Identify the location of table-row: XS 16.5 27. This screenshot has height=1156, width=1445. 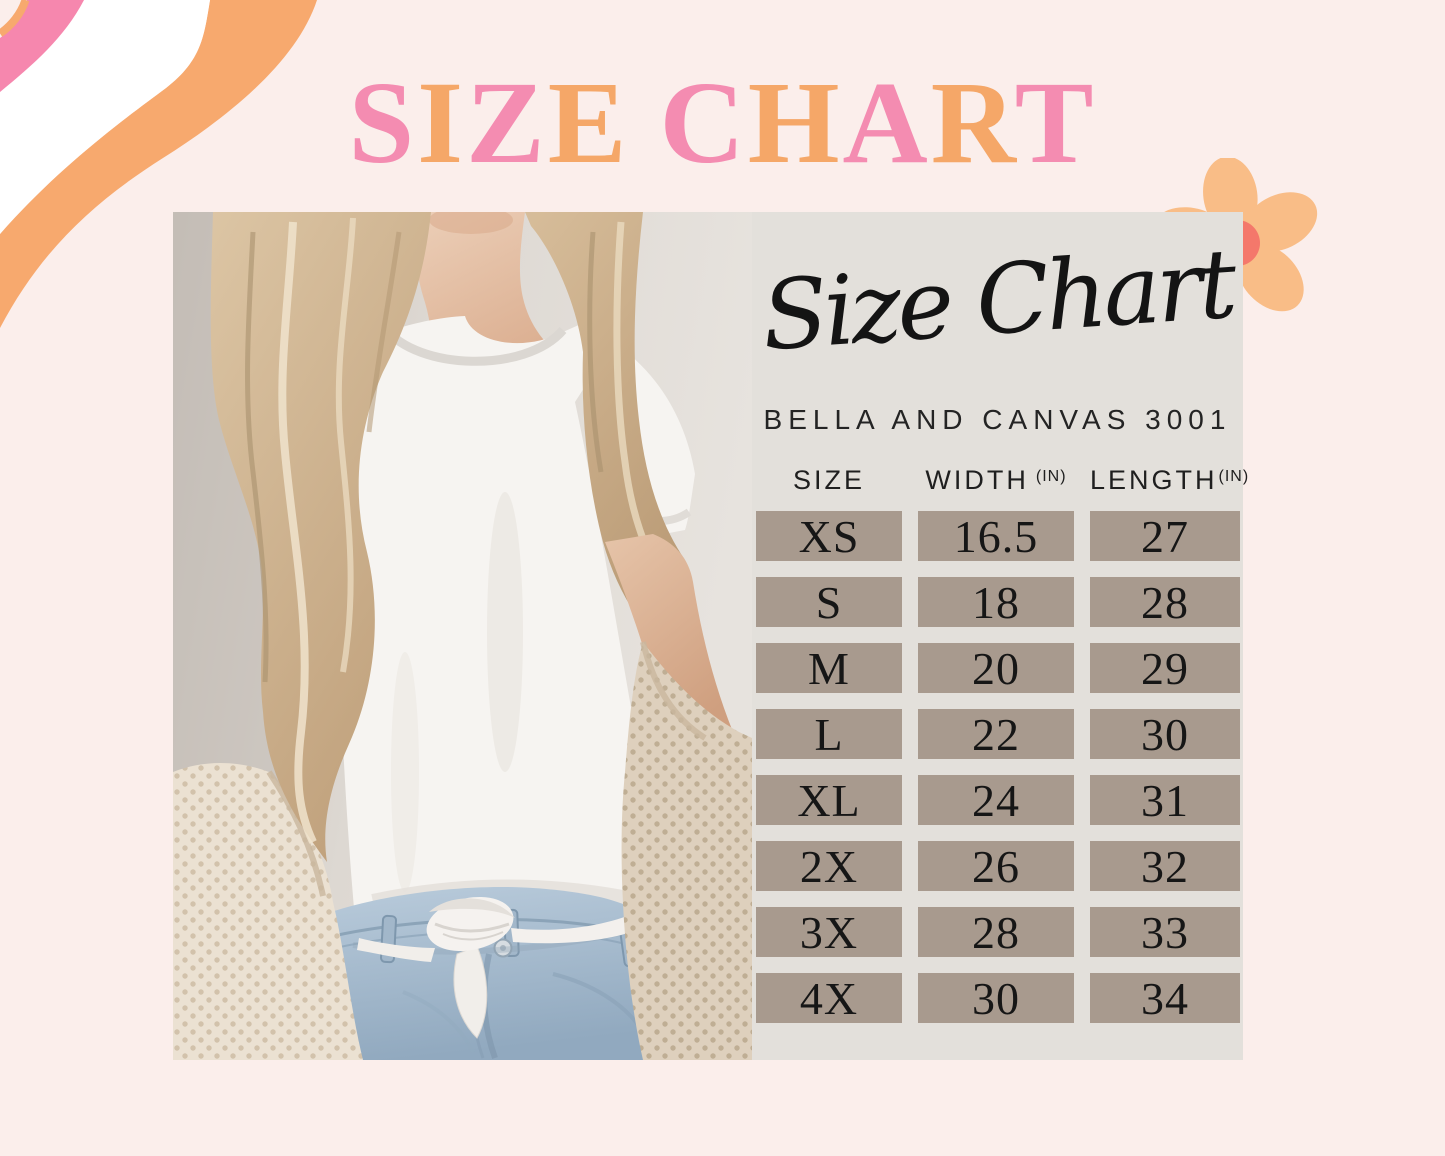
(998, 536).